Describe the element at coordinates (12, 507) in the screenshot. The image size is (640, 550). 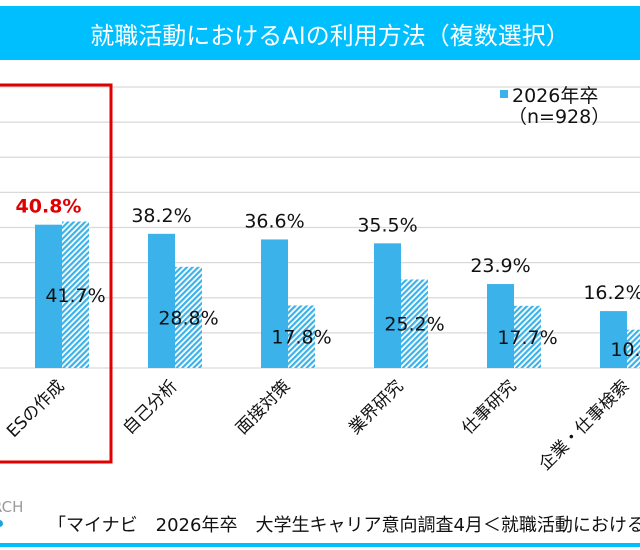
I see `footer-logo-text: RCH` at that location.